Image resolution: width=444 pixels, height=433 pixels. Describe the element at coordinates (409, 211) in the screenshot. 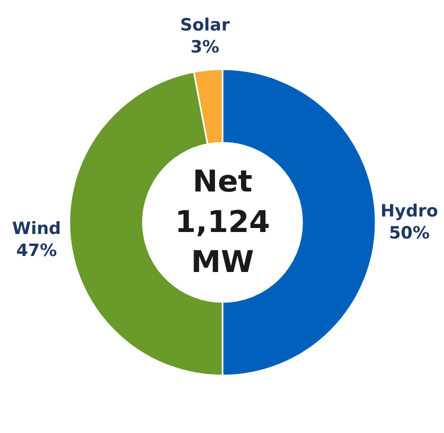

I see `slice-label: Hydro` at that location.